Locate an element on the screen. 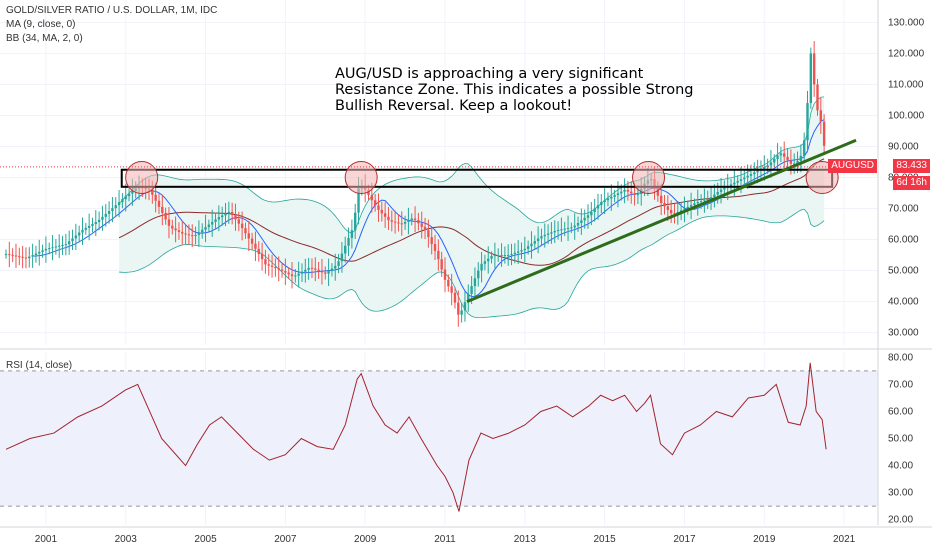 Image resolution: width=932 pixels, height=550 pixels. x-tick-label: 2011 is located at coordinates (445, 539).